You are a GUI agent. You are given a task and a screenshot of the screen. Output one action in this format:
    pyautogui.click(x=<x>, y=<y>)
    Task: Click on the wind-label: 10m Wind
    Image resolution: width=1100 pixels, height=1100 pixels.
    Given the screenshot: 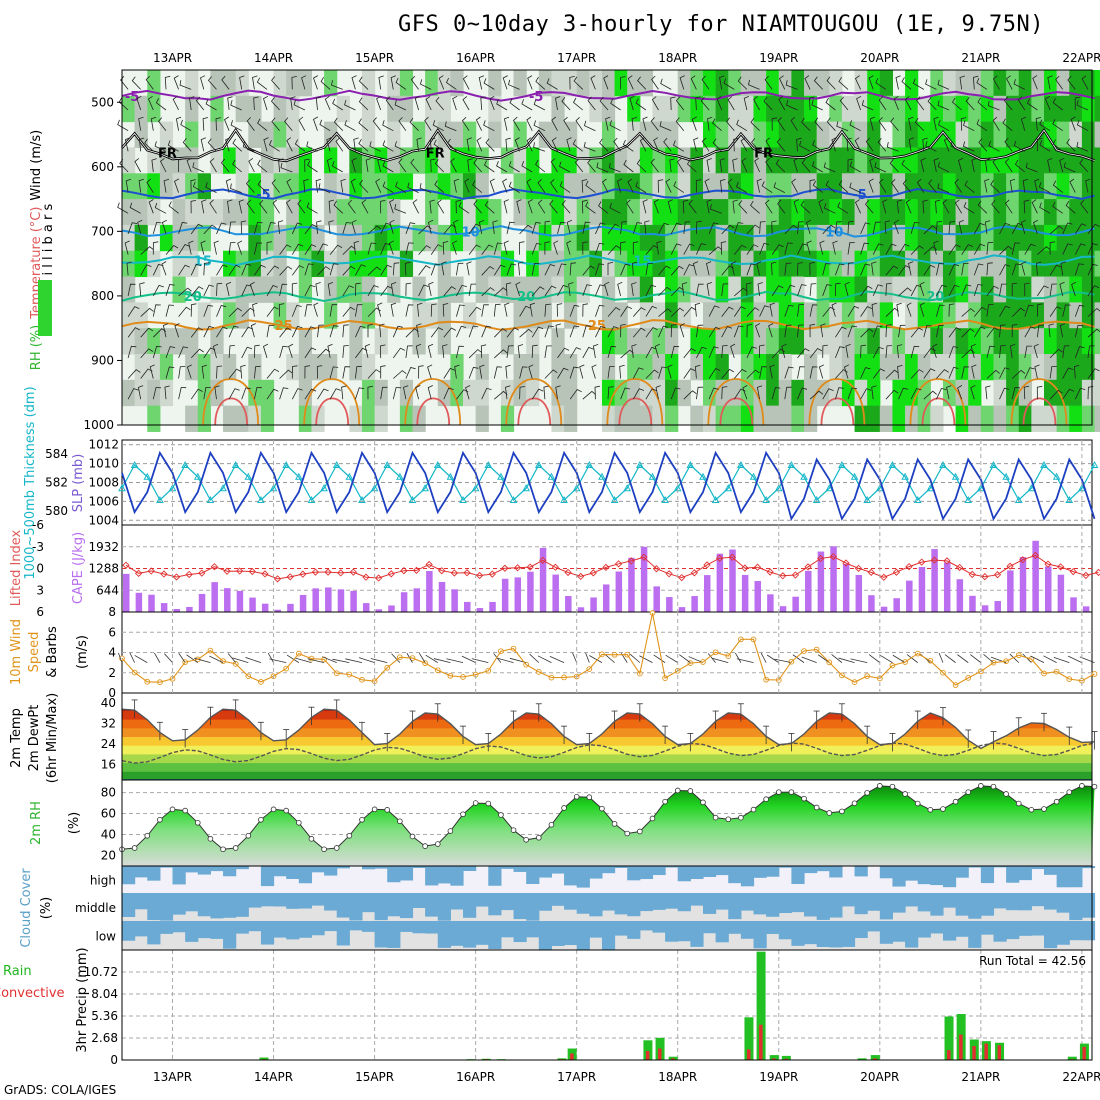 What is the action you would take?
    pyautogui.click(x=16, y=652)
    